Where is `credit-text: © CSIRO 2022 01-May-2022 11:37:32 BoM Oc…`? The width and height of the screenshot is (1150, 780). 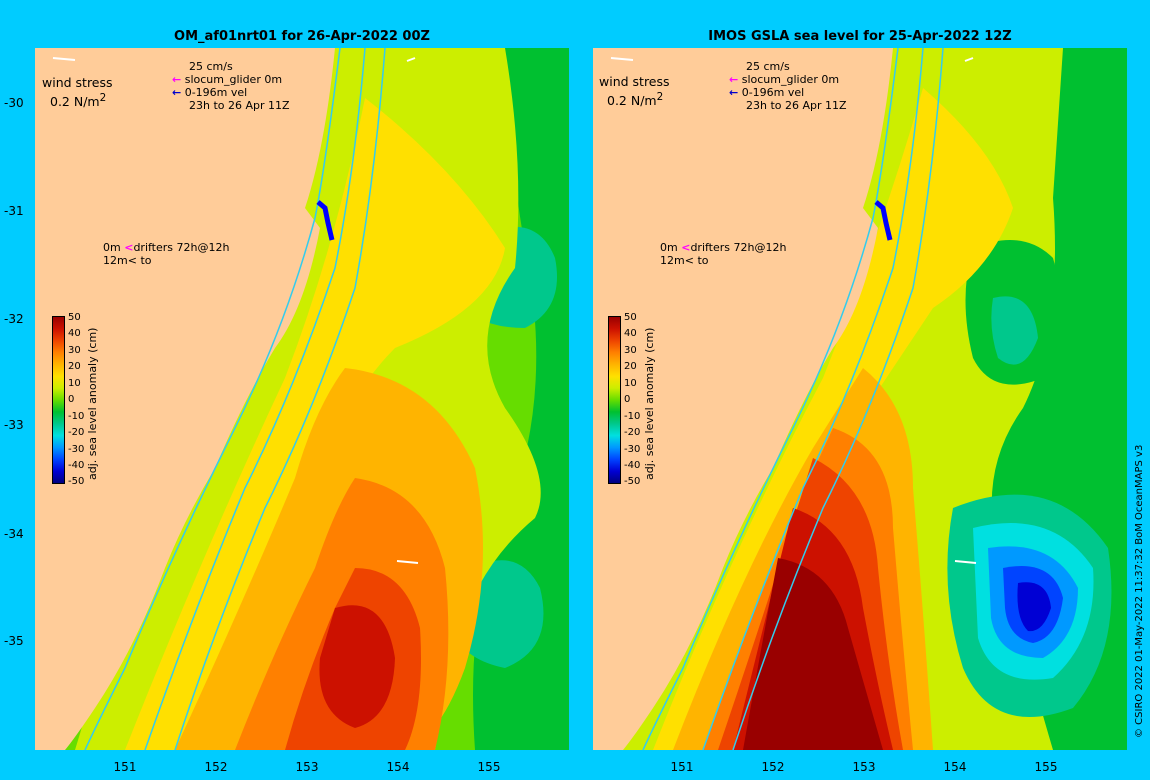 credit-text: © CSIRO 2022 01-May-2022 11:37:32 BoM Oc… is located at coordinates (1139, 591).